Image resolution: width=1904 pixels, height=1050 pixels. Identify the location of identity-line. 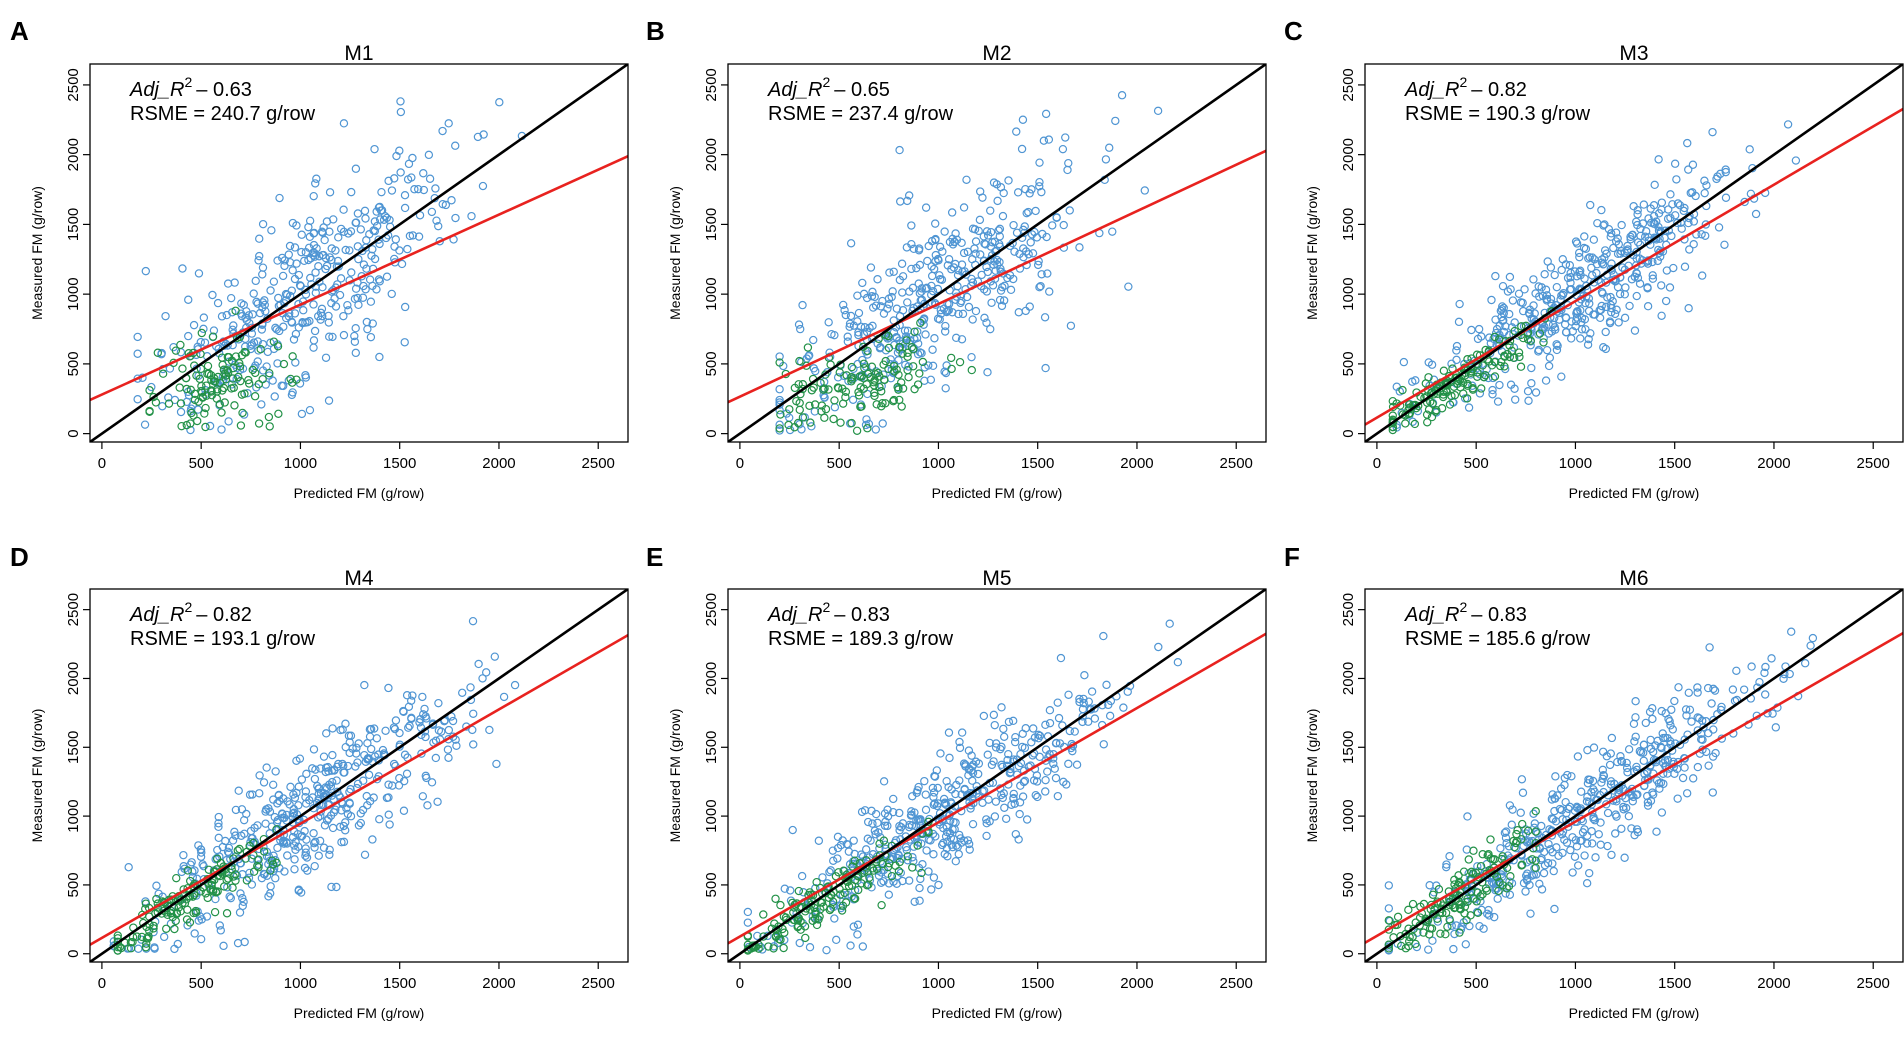
(1634, 253).